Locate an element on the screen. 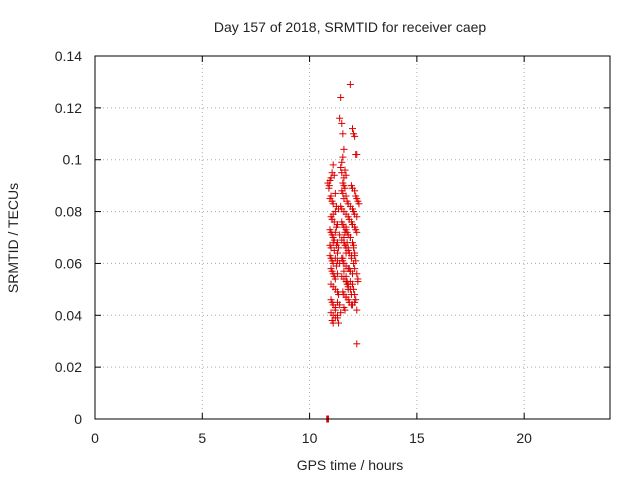  y-tick-label: 0 is located at coordinates (78, 419).